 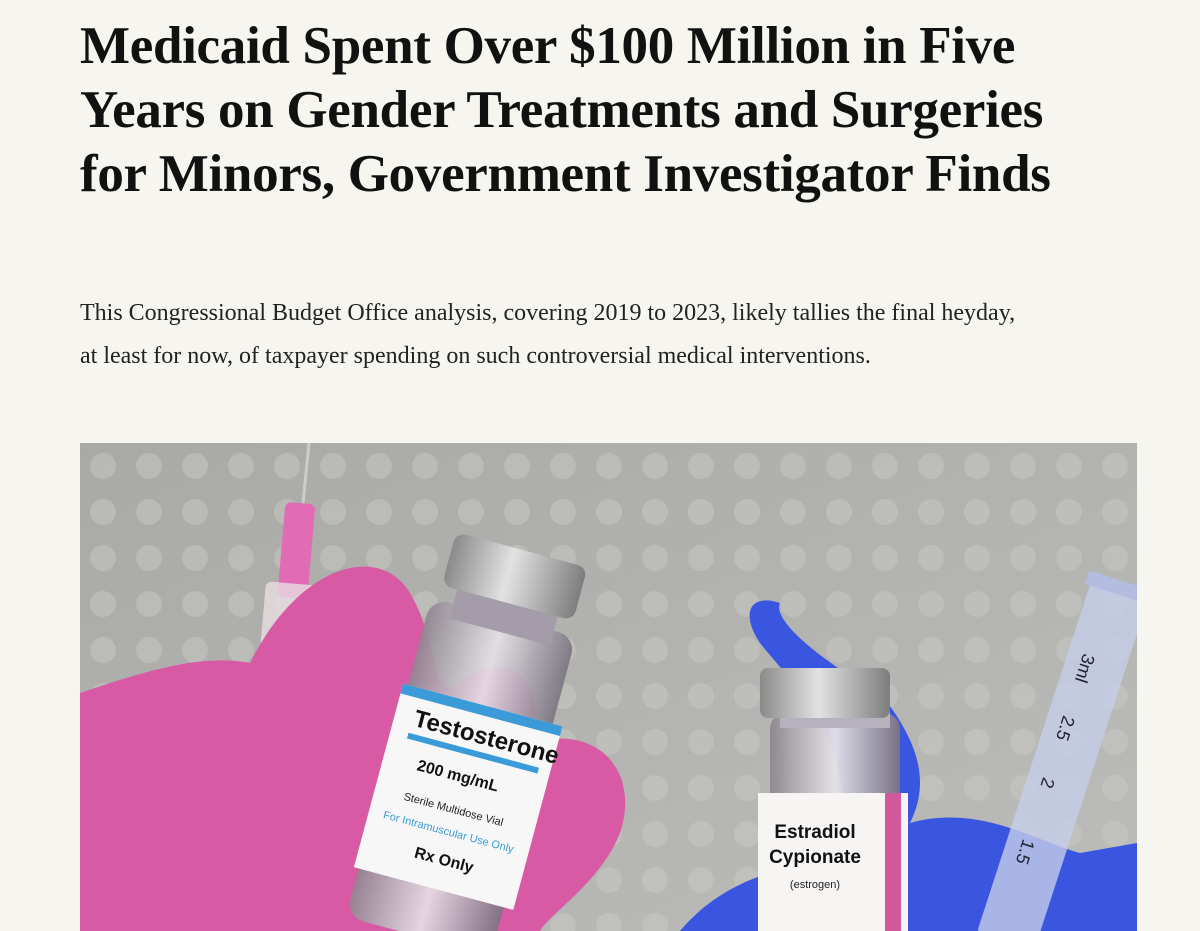 What do you see at coordinates (833, 799) in the screenshot?
I see `estradiol-vial: Estradiol Cypionate (estrogen)` at bounding box center [833, 799].